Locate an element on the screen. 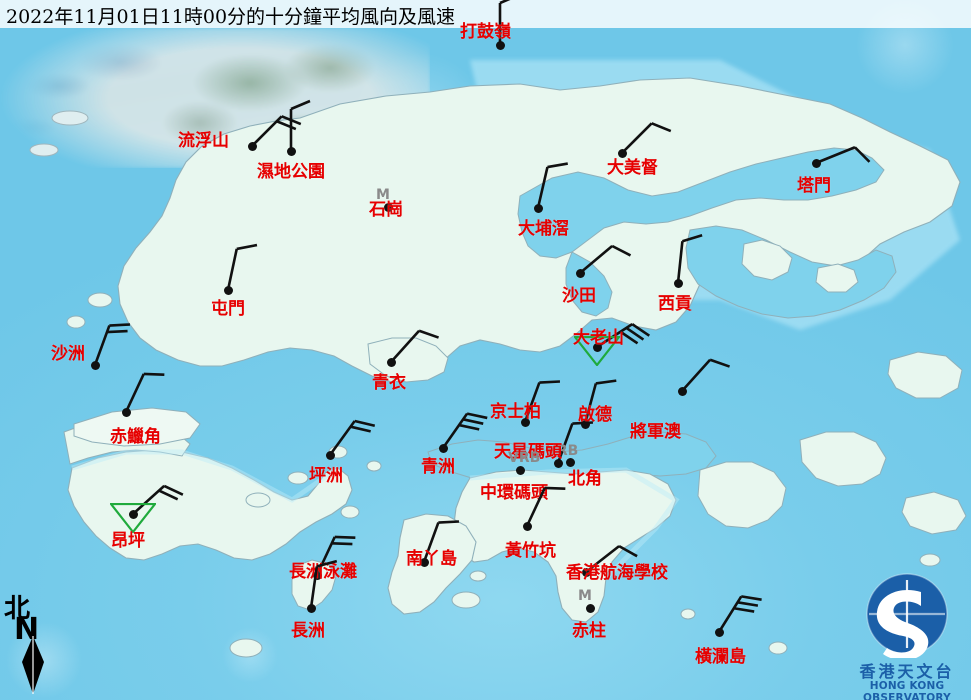  station-name-label: 塔門 is located at coordinates (814, 186).